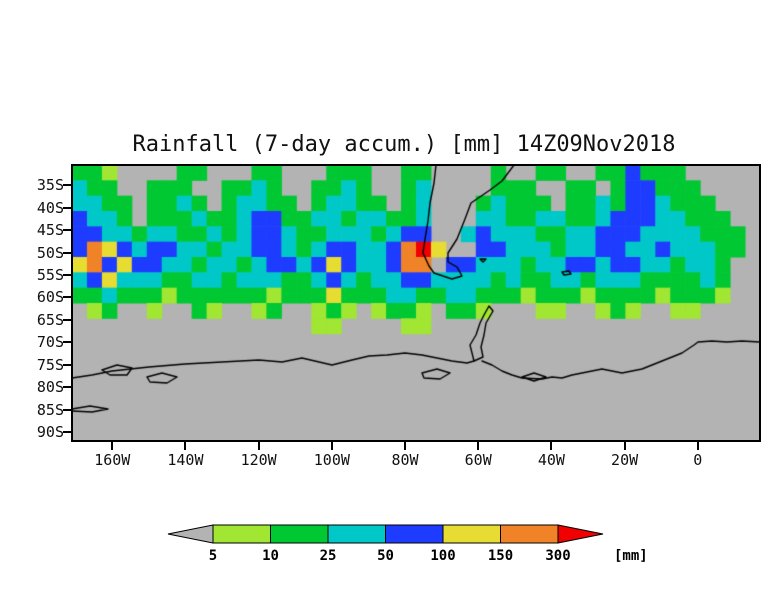  I want to click on x-tick-label: 60W, so click(478, 460).